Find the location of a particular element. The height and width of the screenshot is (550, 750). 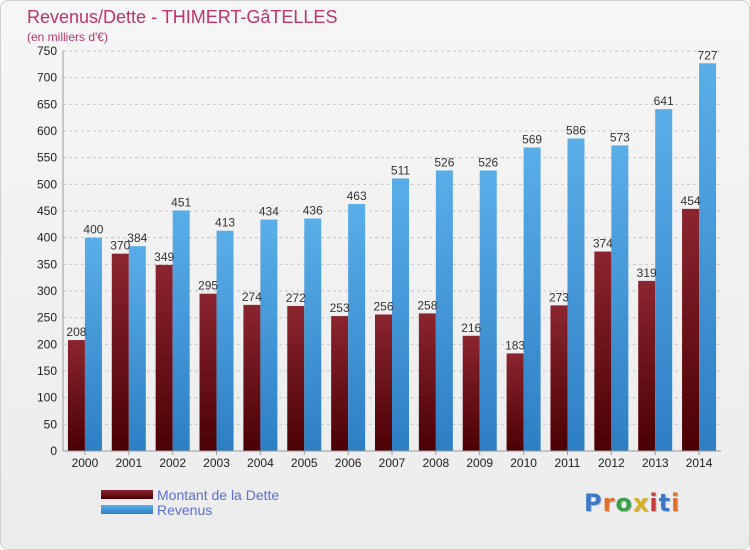

chart-title: Revenus/Dette - THIMERT-GâTELLES is located at coordinates (182, 17).